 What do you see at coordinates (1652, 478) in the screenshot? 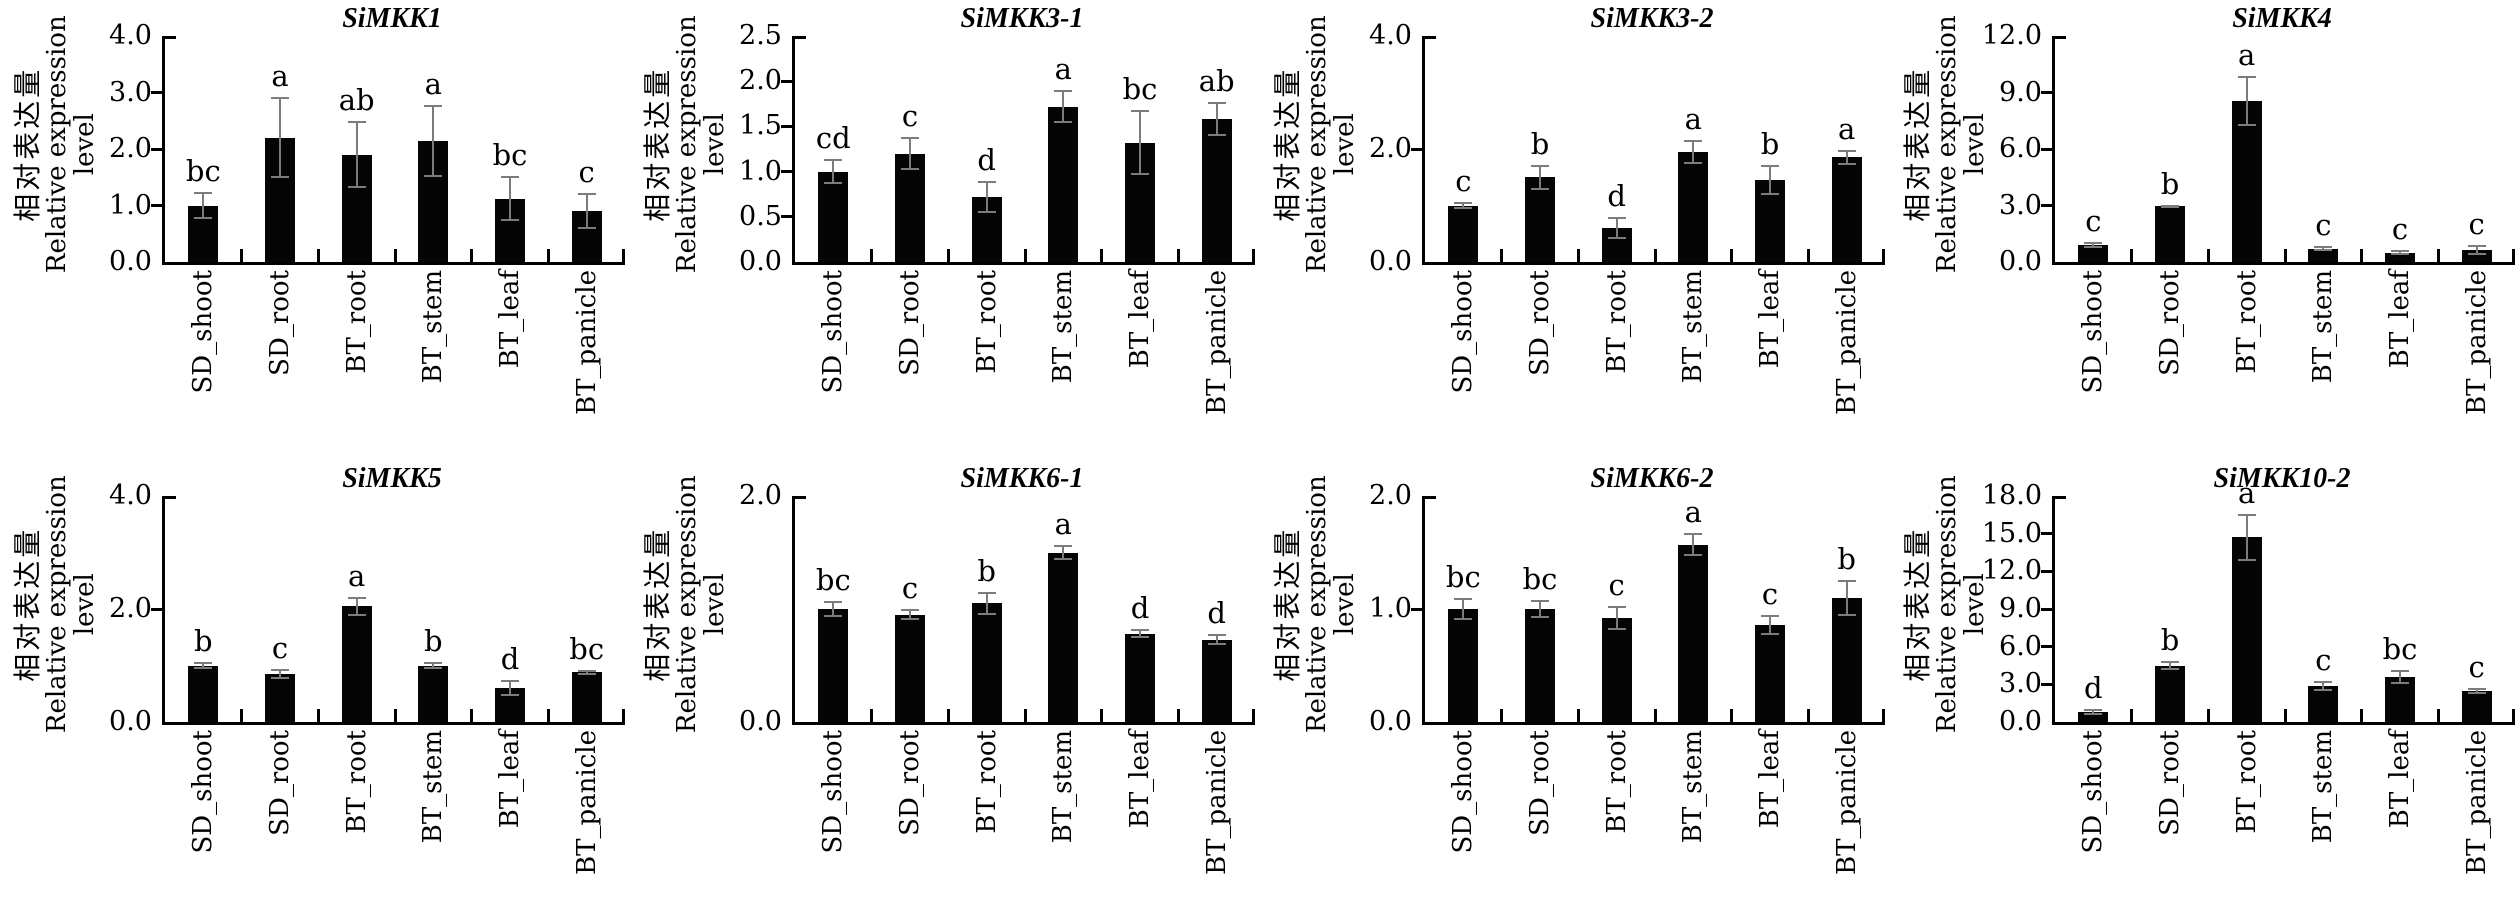
I see `chart-title: SiMKK6-2` at bounding box center [1652, 478].